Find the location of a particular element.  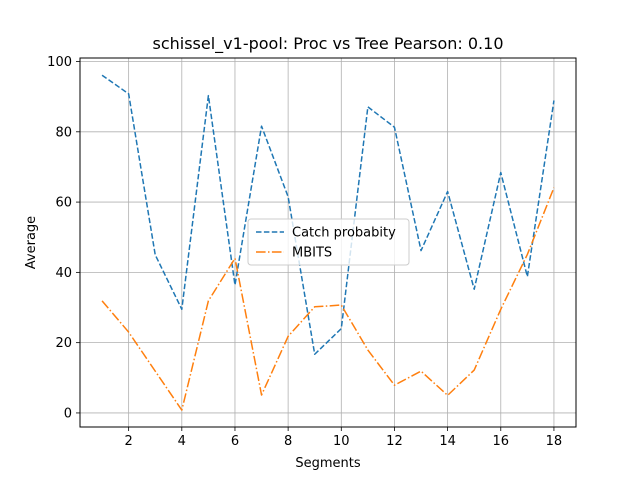

legend-box is located at coordinates (328, 242).